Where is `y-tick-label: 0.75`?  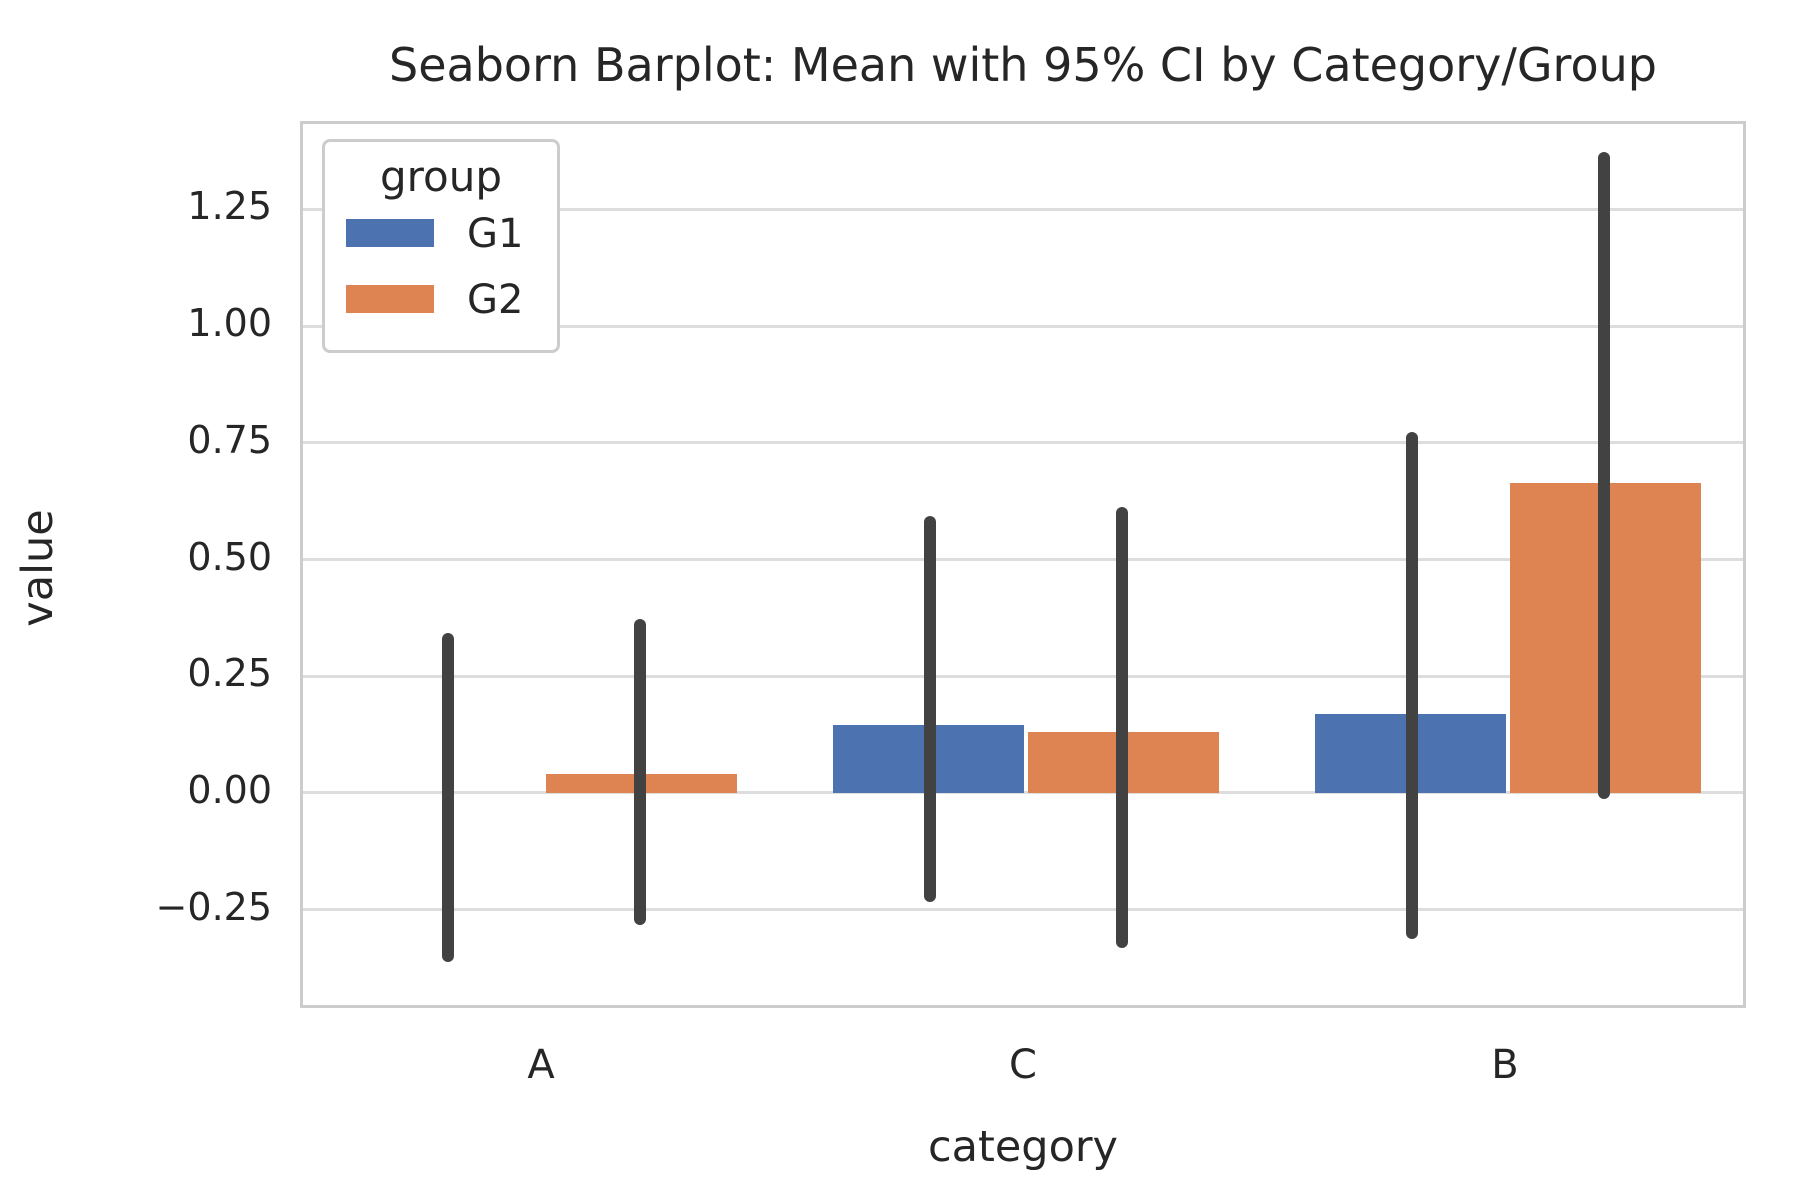
y-tick-label: 0.75 is located at coordinates (229, 439).